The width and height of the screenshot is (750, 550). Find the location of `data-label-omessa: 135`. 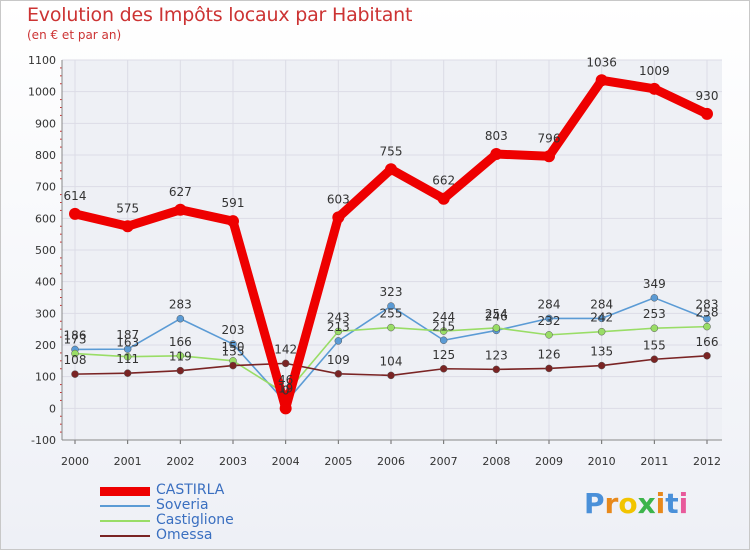

data-label-omessa: 135 is located at coordinates (601, 352).